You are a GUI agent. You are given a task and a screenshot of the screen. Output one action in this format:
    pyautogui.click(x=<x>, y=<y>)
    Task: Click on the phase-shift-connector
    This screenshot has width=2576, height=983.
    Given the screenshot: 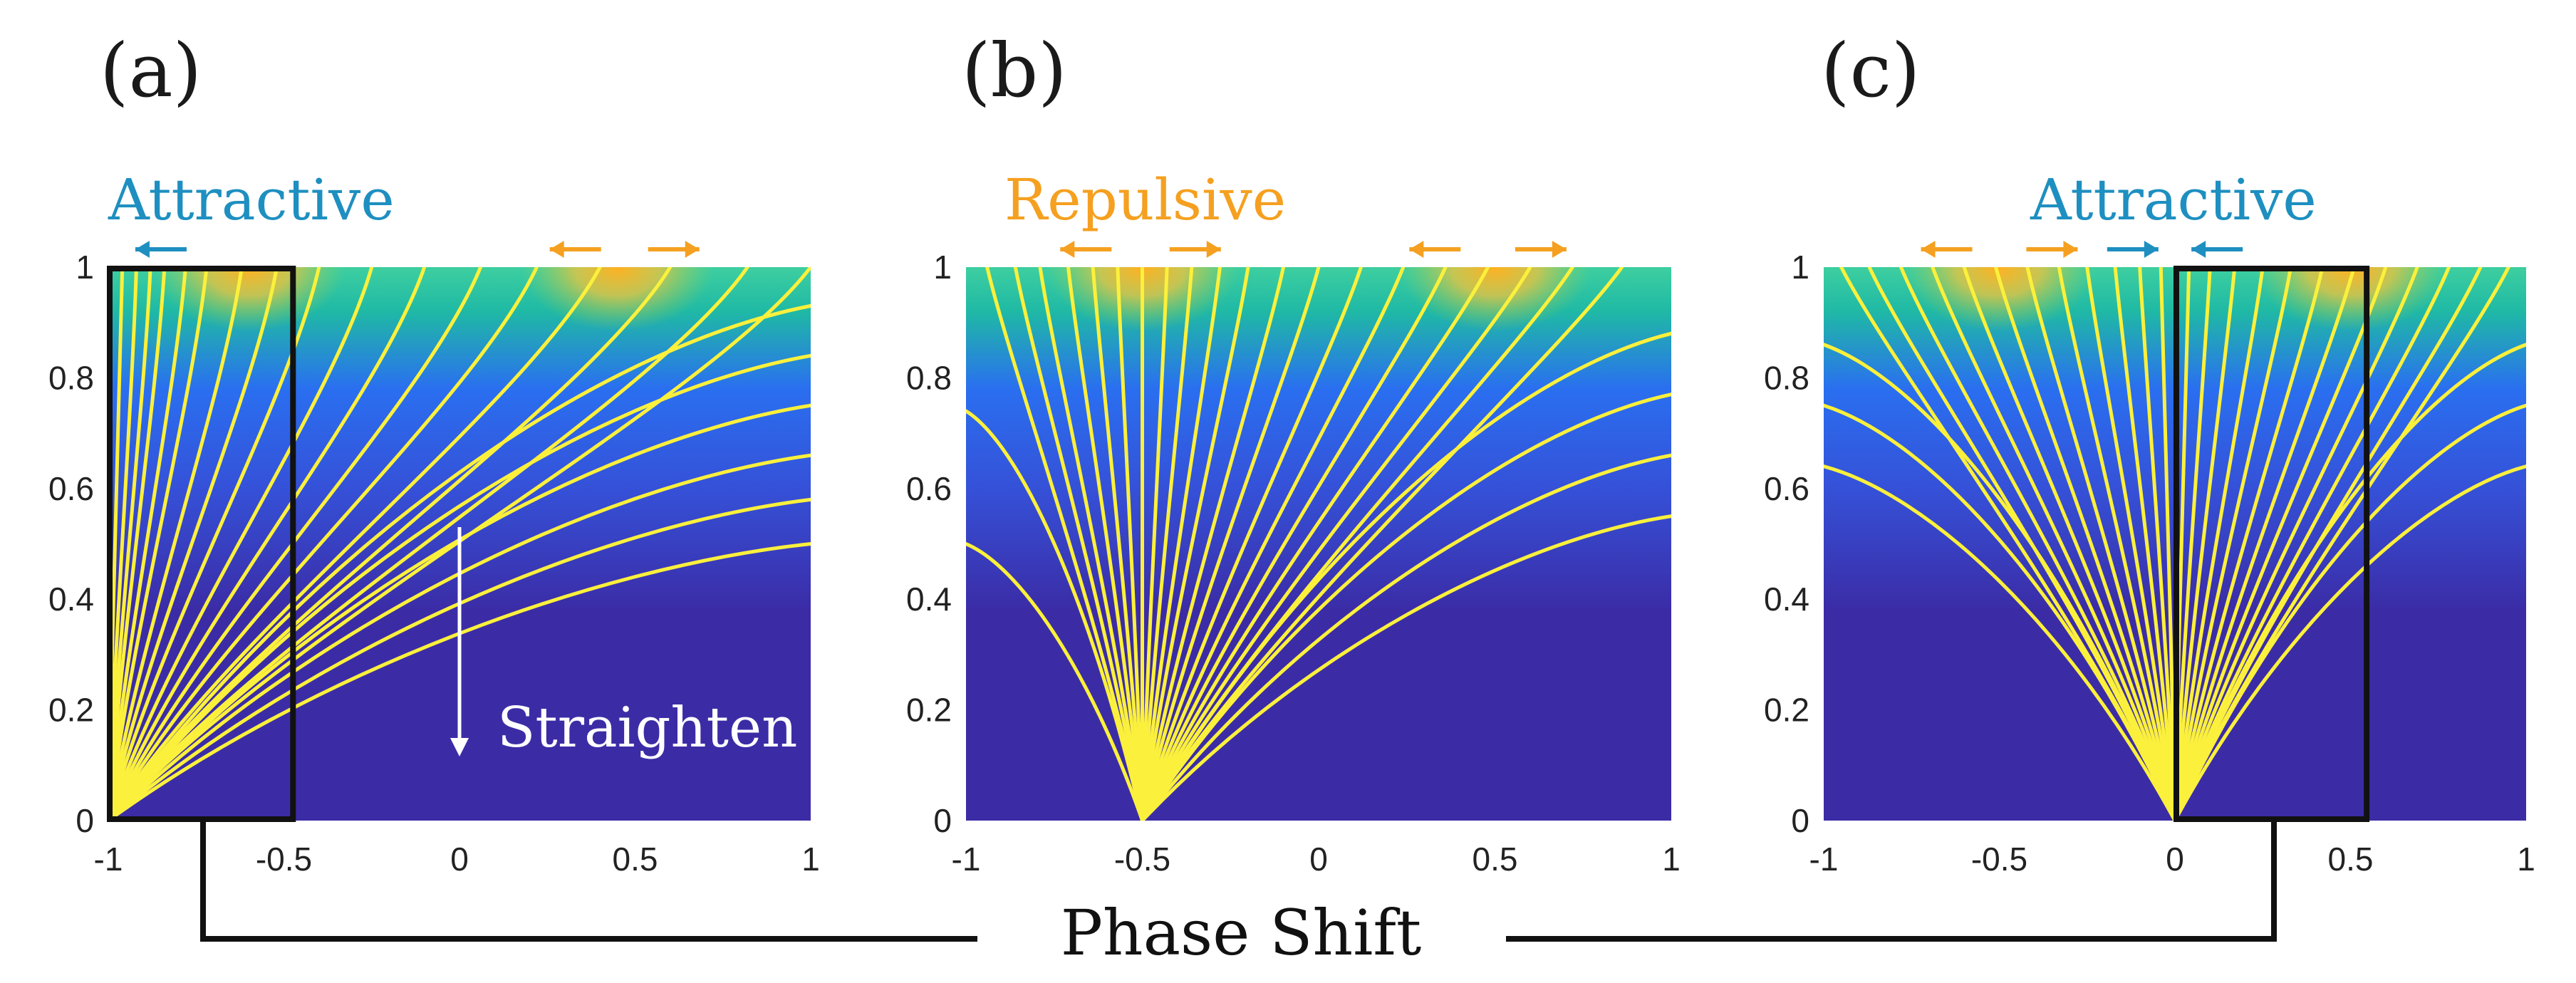 What is the action you would take?
    pyautogui.click(x=1238, y=882)
    